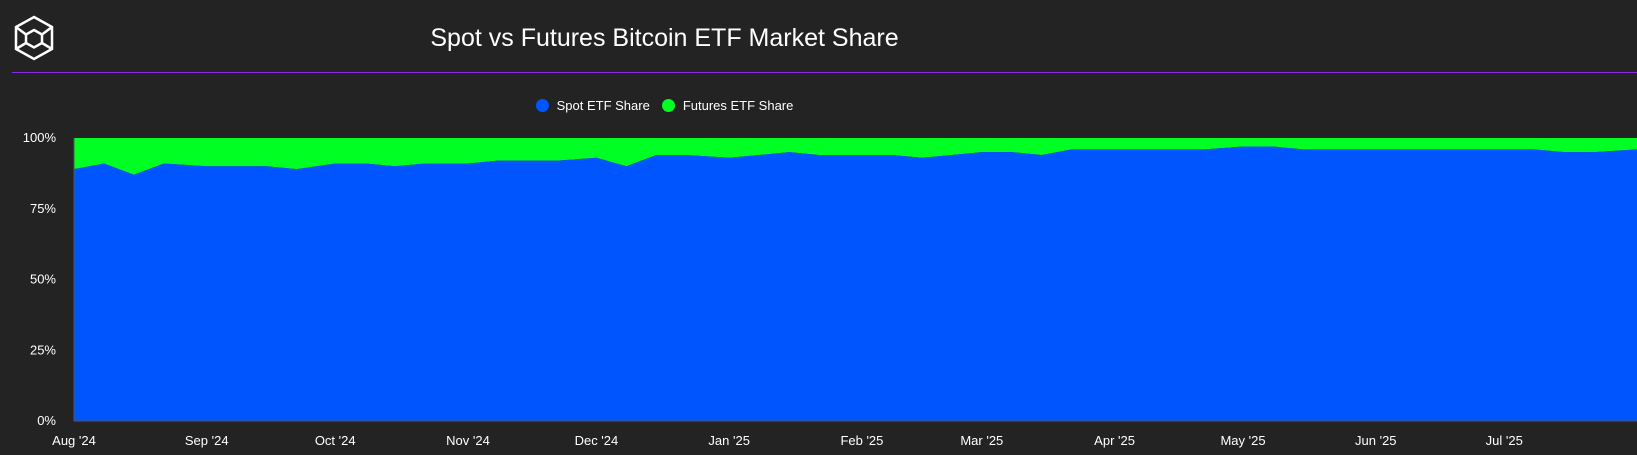  What do you see at coordinates (729, 440) in the screenshot?
I see `x-tick-label: Jan '25` at bounding box center [729, 440].